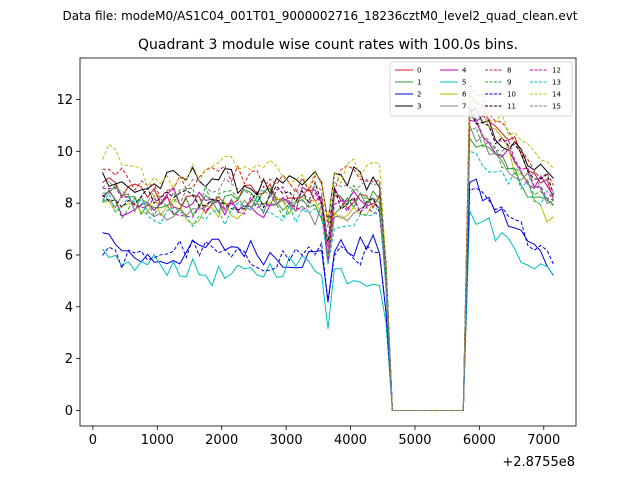 The image size is (640, 480). Describe the element at coordinates (64, 152) in the screenshot. I see `y-tick-label: 10` at that location.